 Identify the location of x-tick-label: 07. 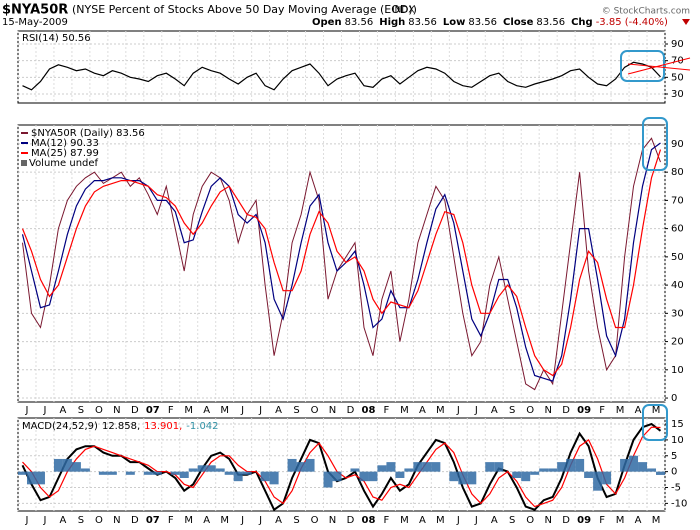
(153, 520).